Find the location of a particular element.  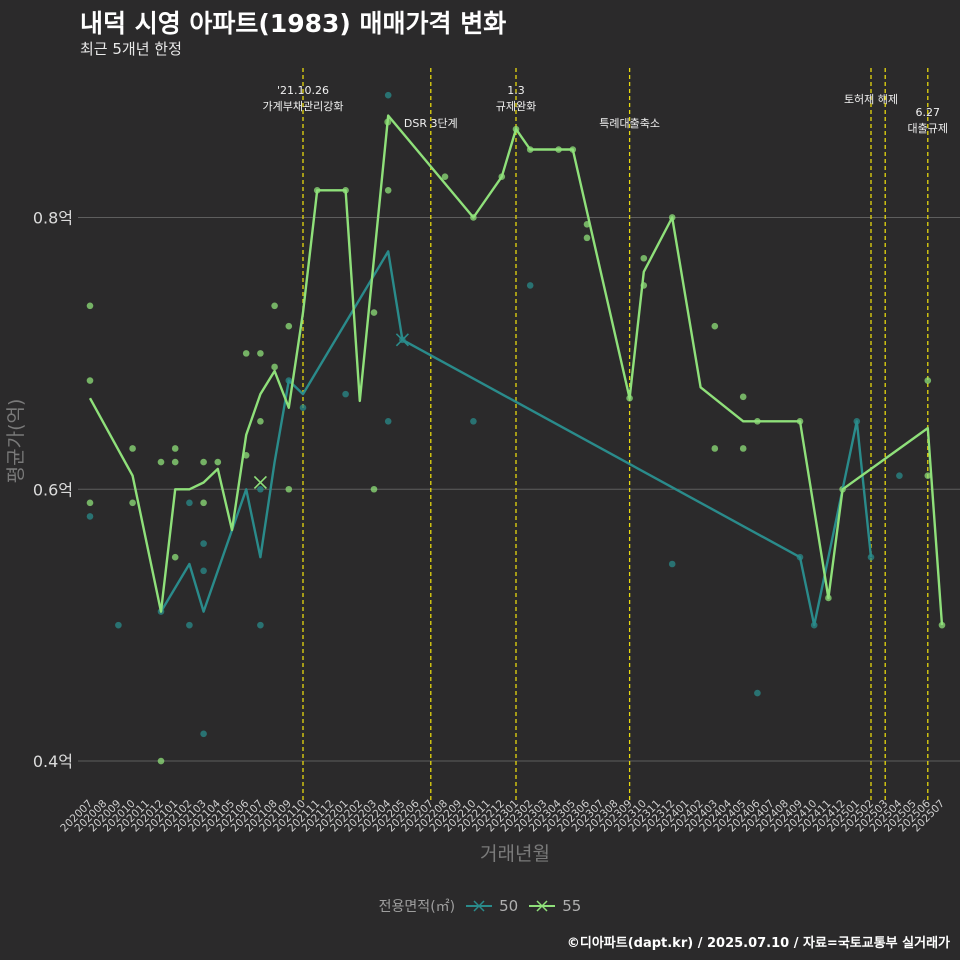

event-label: 1.3 is located at coordinates (516, 90).